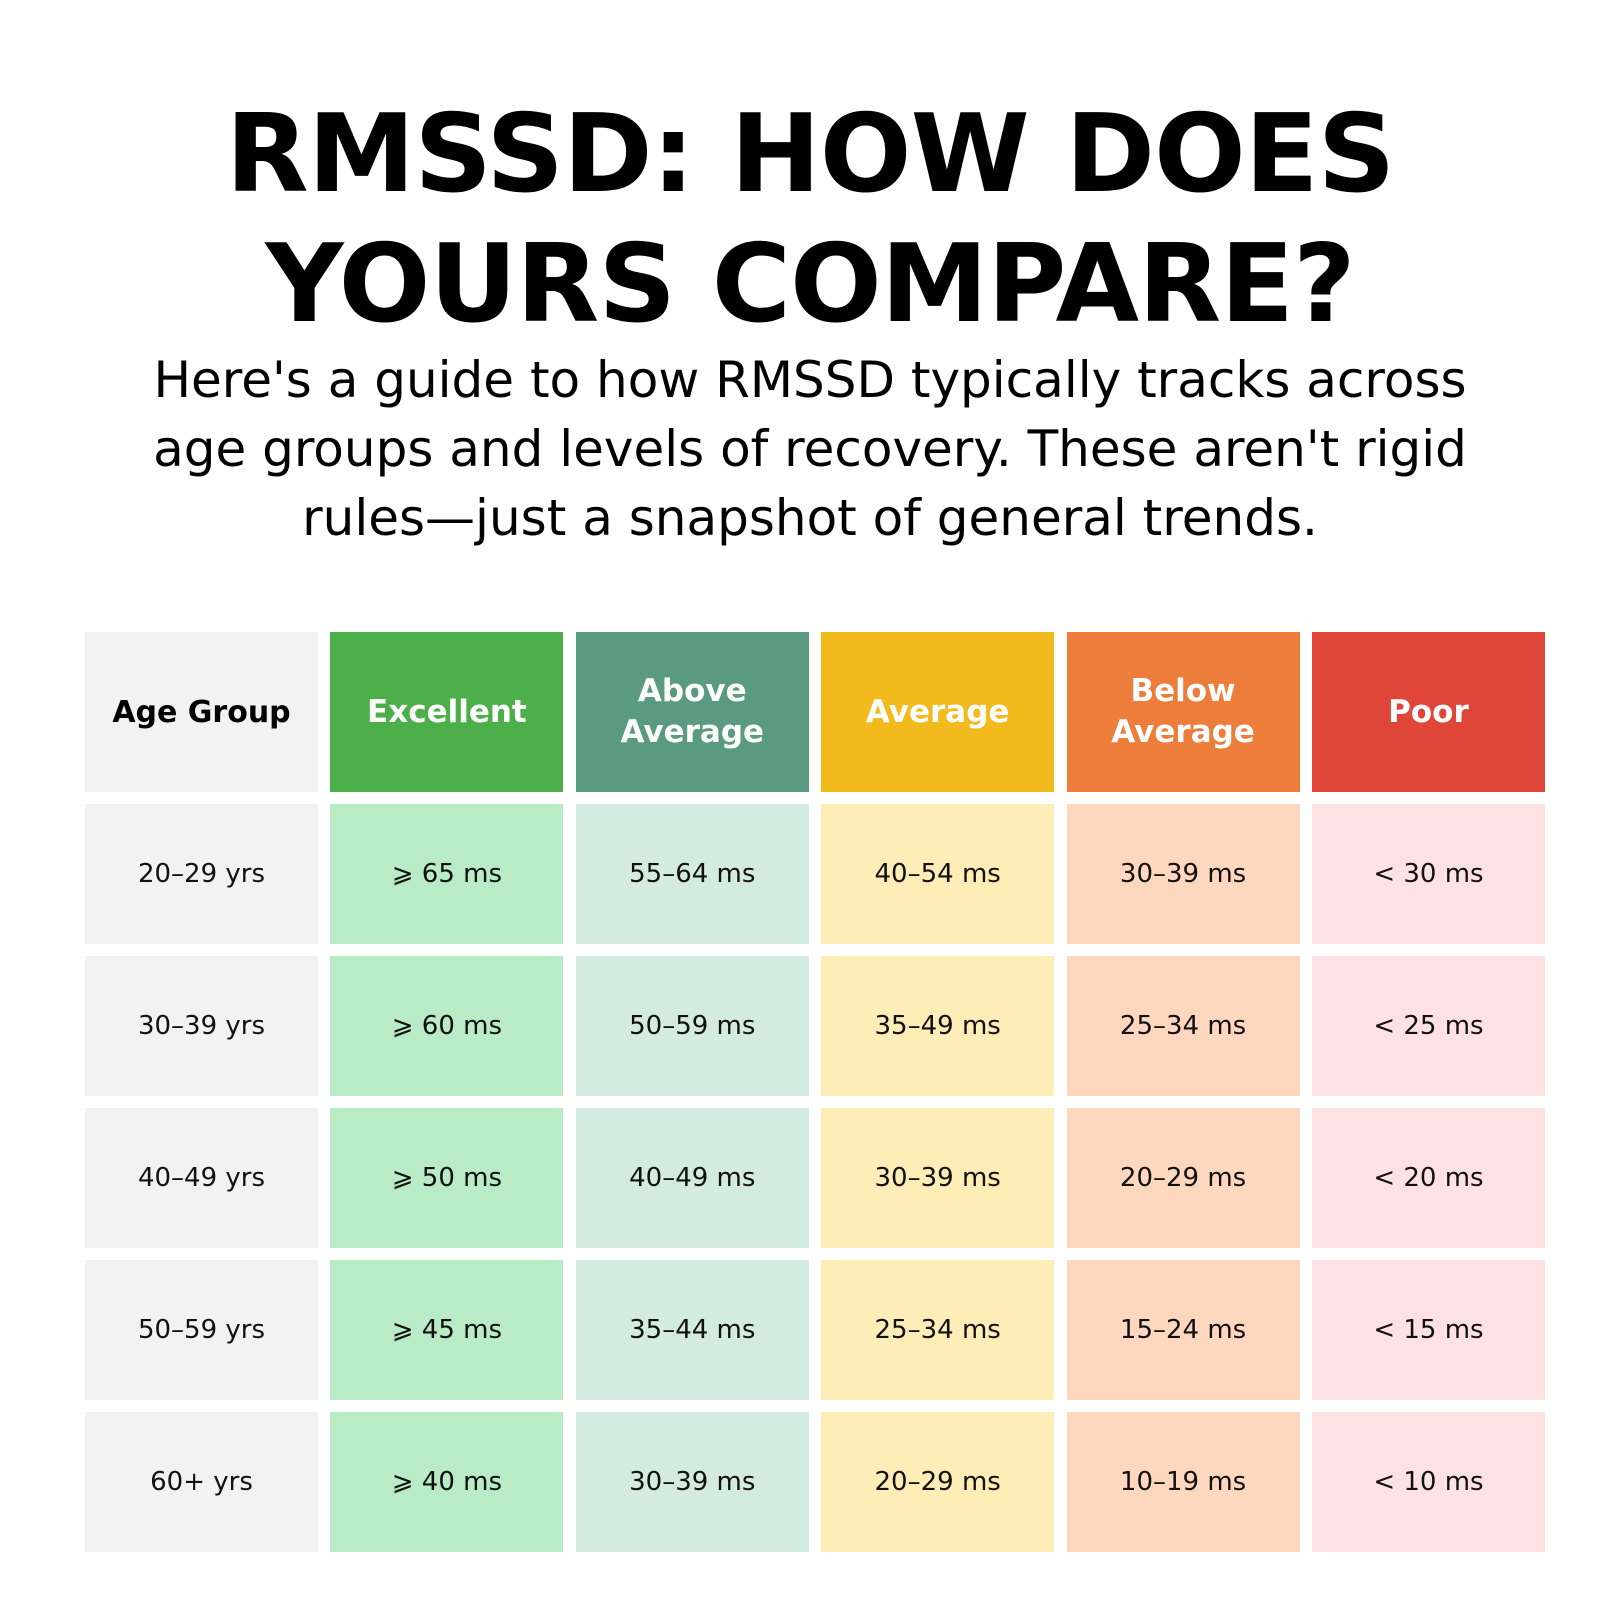  Describe the element at coordinates (447, 1178) in the screenshot. I see `cell-excellent: ⩾ 50 ms` at that location.